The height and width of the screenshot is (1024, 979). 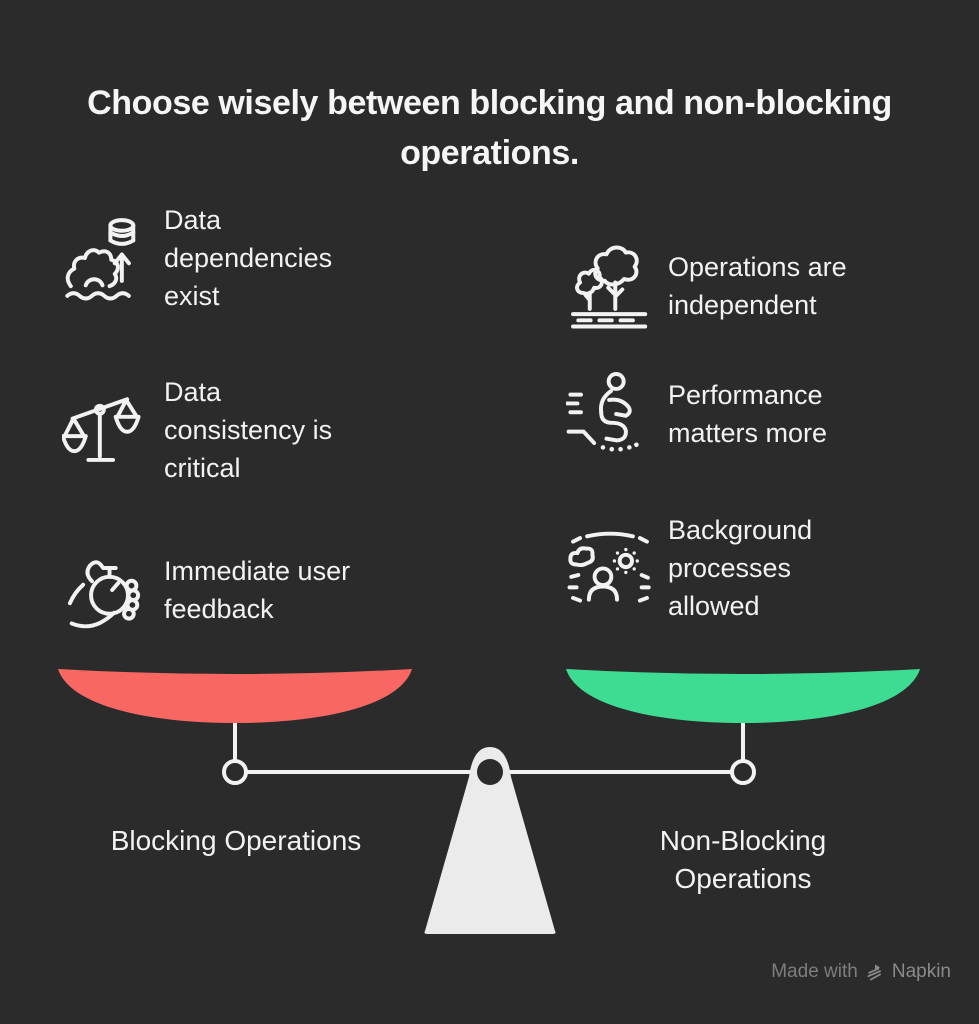 I want to click on blocking-pan, so click(x=235, y=696).